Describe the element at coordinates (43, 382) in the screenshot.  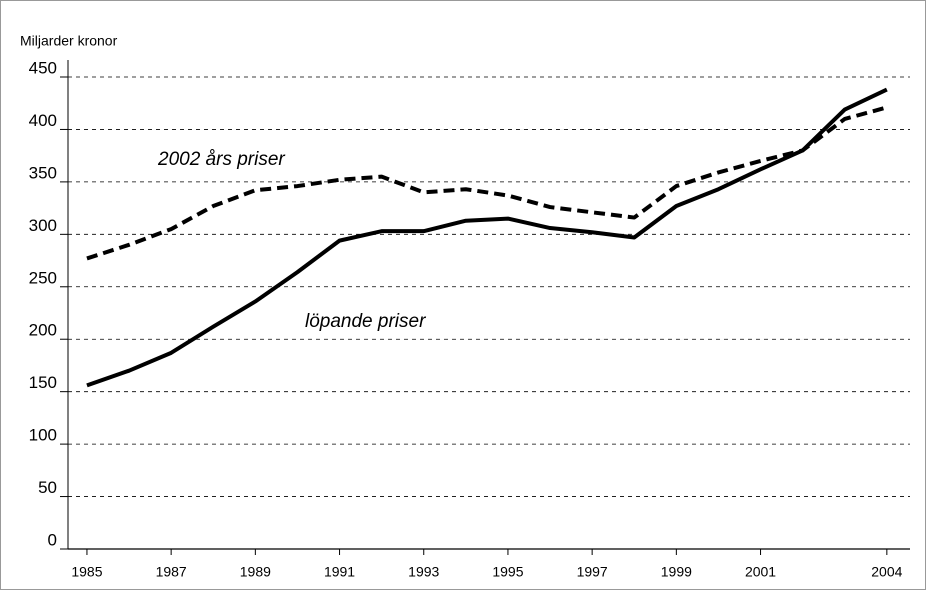
I see `y-tick-label: 150` at that location.